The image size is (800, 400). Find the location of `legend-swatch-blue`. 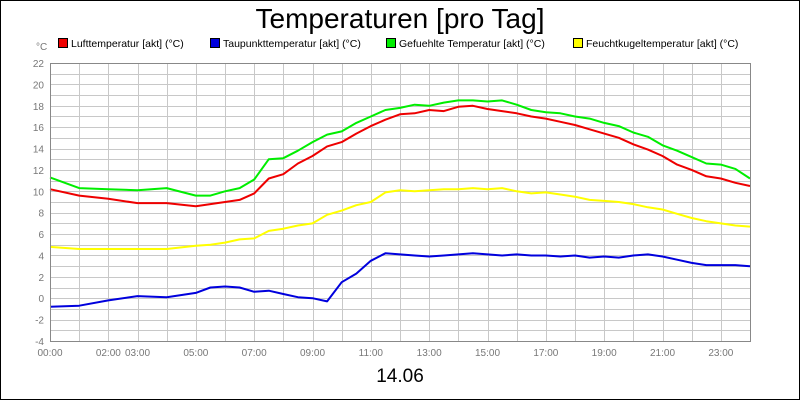

legend-swatch-blue is located at coordinates (215, 43).